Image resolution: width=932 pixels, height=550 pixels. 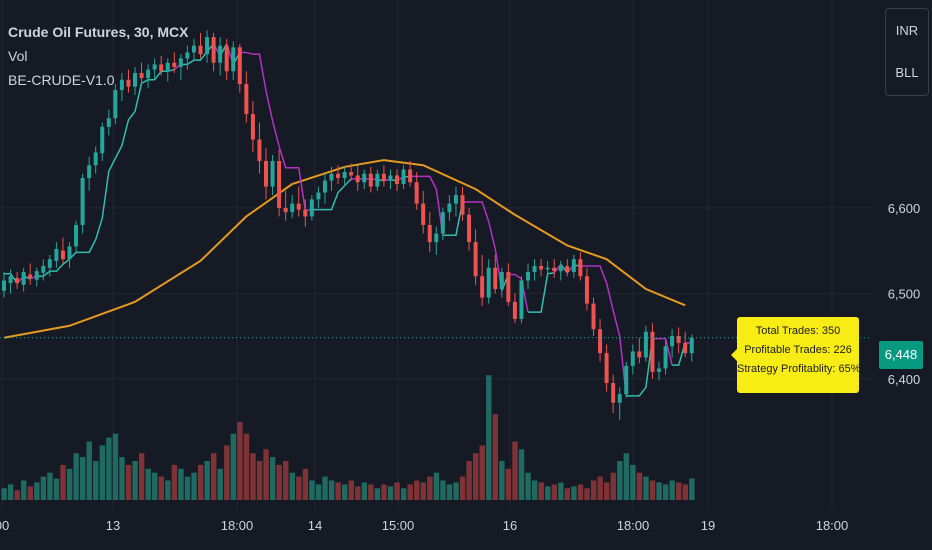 What do you see at coordinates (907, 72) in the screenshot?
I see `currency-bll-button: BLL` at bounding box center [907, 72].